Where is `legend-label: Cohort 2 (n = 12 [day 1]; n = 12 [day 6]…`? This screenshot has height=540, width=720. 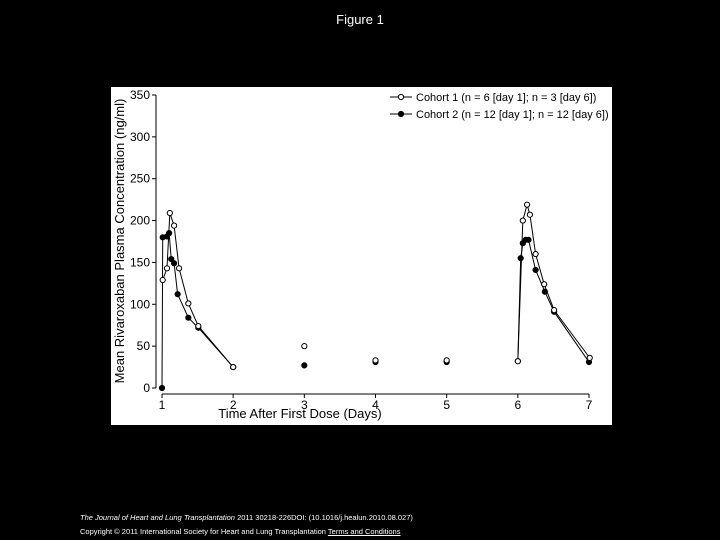
legend-label: Cohort 2 (n = 12 [day 1]; n = 12 [day 6]… is located at coordinates (512, 115).